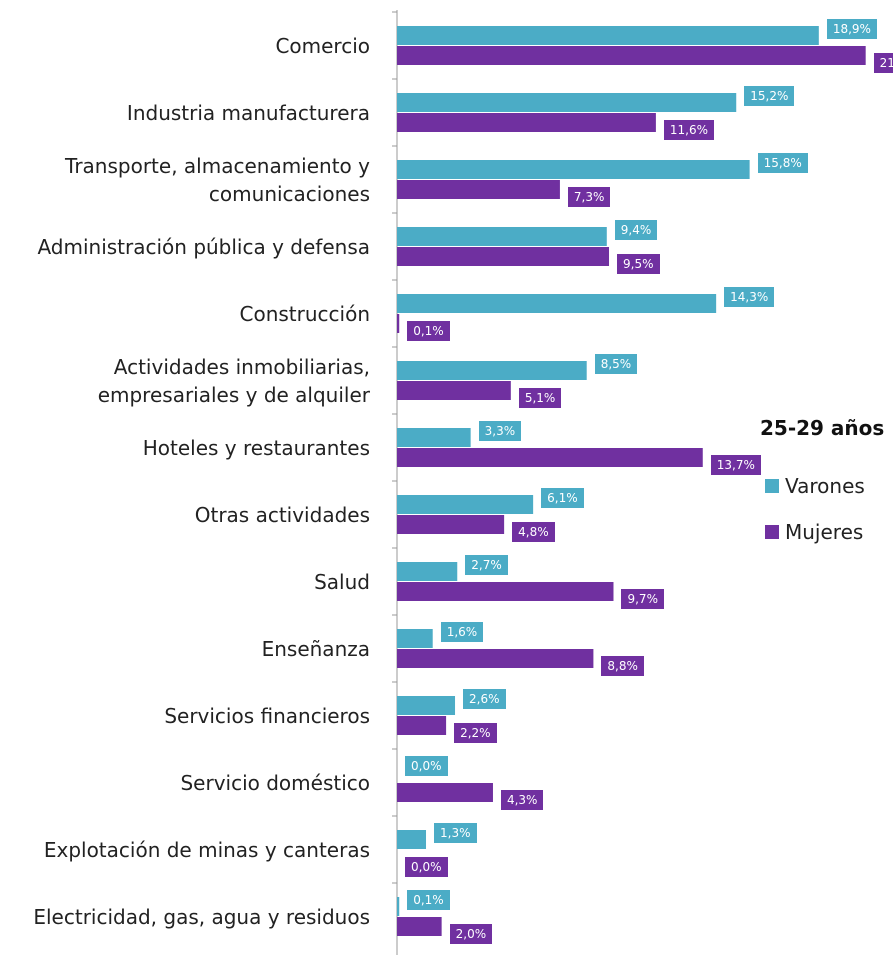 The width and height of the screenshot is (893, 955). I want to click on category-label: Enseñanza, so click(315, 649).